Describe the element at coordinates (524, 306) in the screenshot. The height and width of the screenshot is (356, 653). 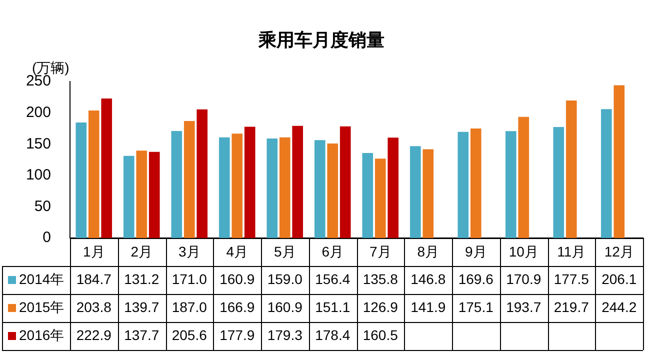
I see `data-label: 193.7` at that location.